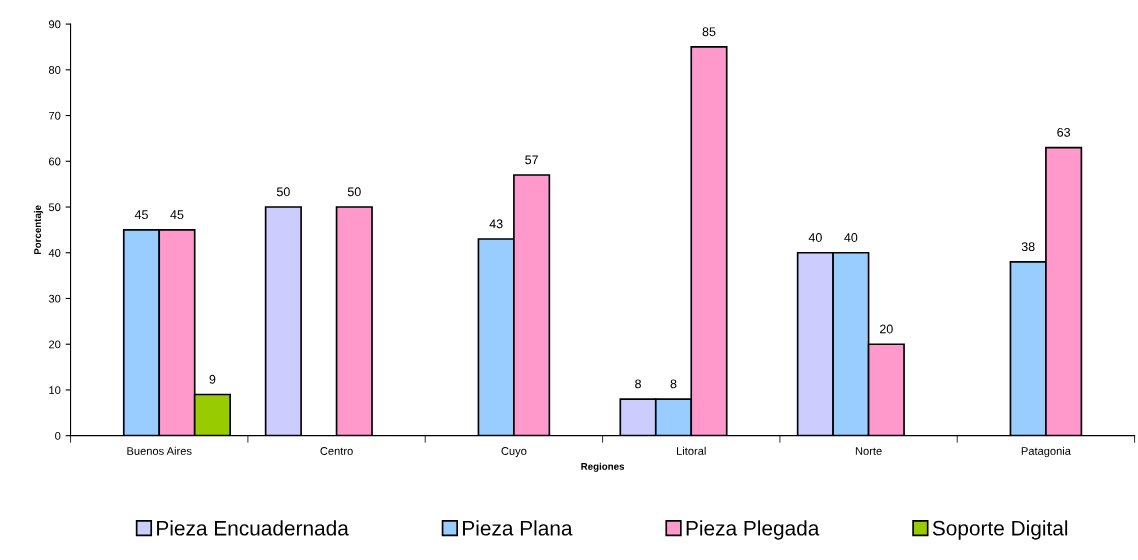 The height and width of the screenshot is (560, 1138). What do you see at coordinates (55, 24) in the screenshot?
I see `y-tick-label: 90` at bounding box center [55, 24].